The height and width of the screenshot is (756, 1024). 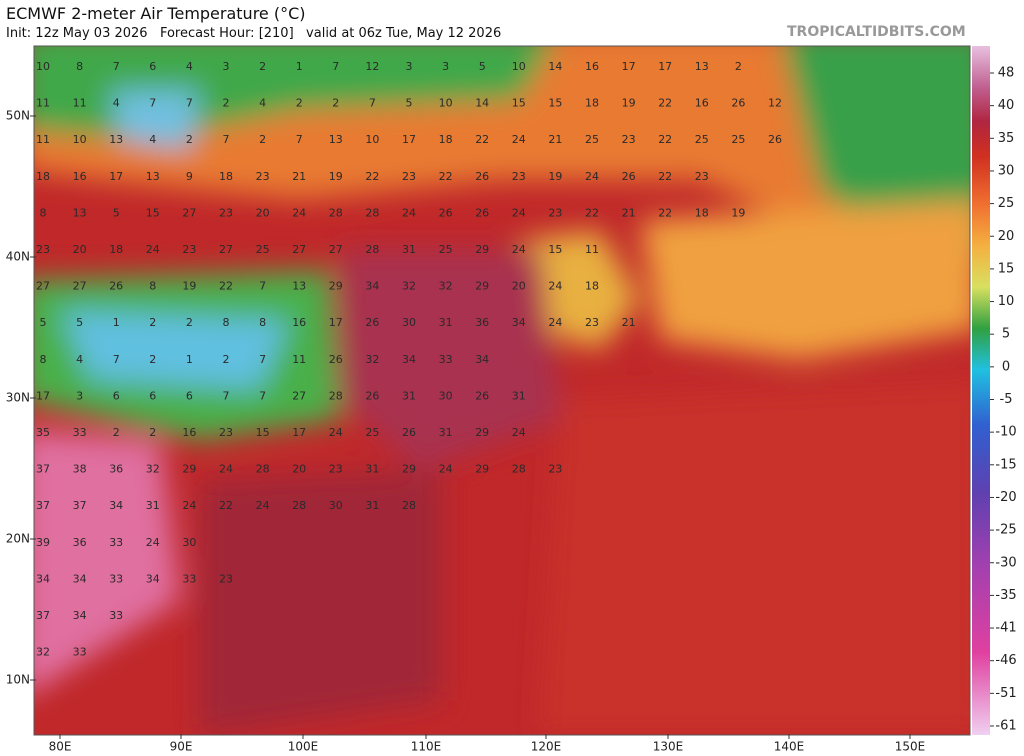 What do you see at coordinates (1006, 268) in the screenshot?
I see `colorbar-label: 15` at bounding box center [1006, 268].